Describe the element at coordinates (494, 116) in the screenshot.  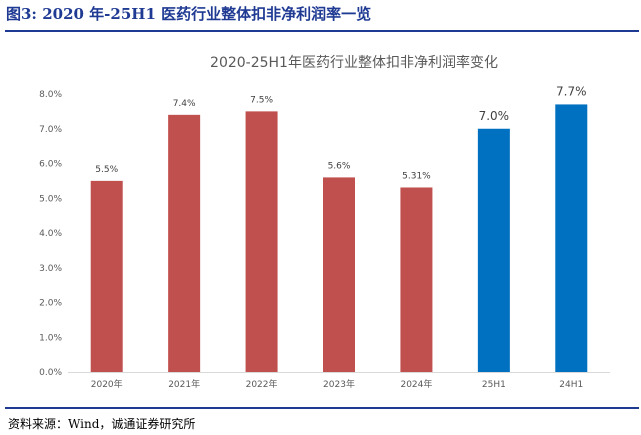
I see `data-label: 7.0%` at that location.